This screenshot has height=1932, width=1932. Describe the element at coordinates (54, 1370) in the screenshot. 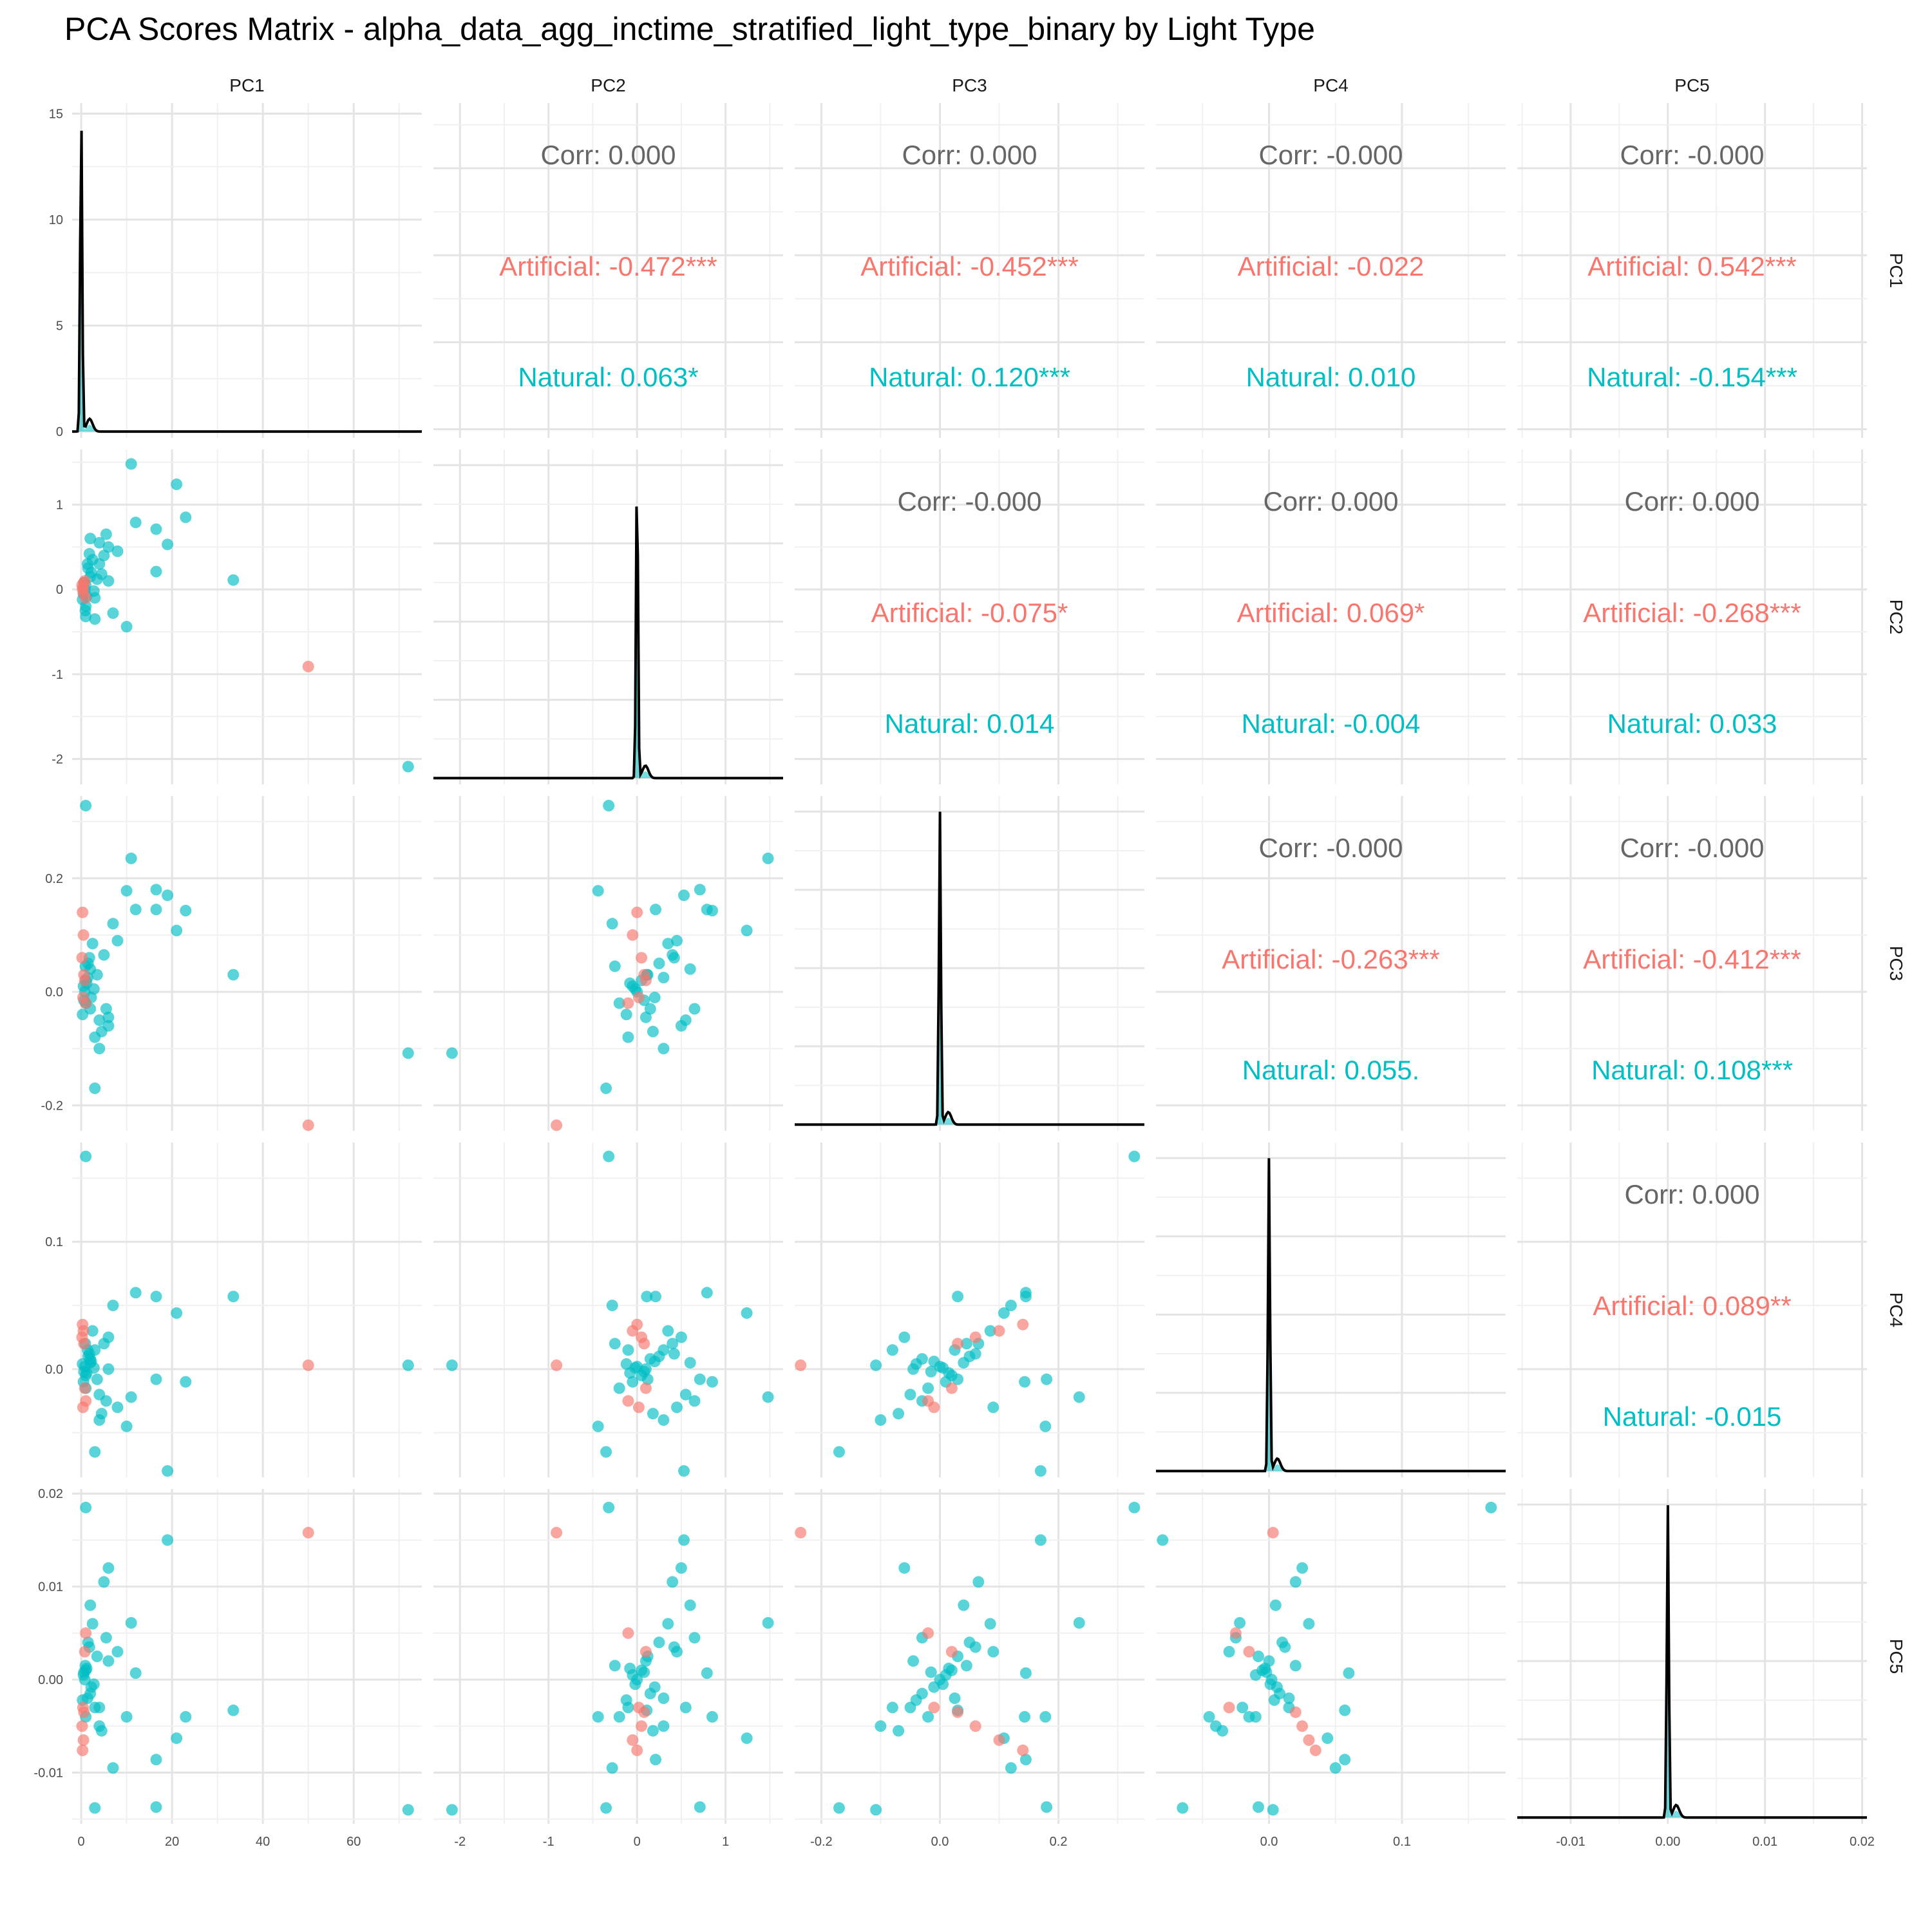

I see `y-tick-label: 0.0` at that location.